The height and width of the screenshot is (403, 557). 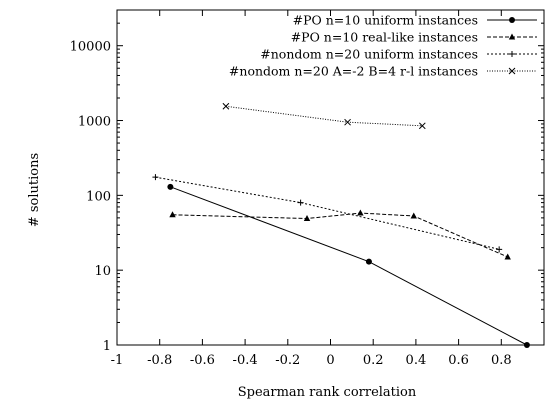 What do you see at coordinates (98, 196) in the screenshot?
I see `y-tick-label: 100` at bounding box center [98, 196].